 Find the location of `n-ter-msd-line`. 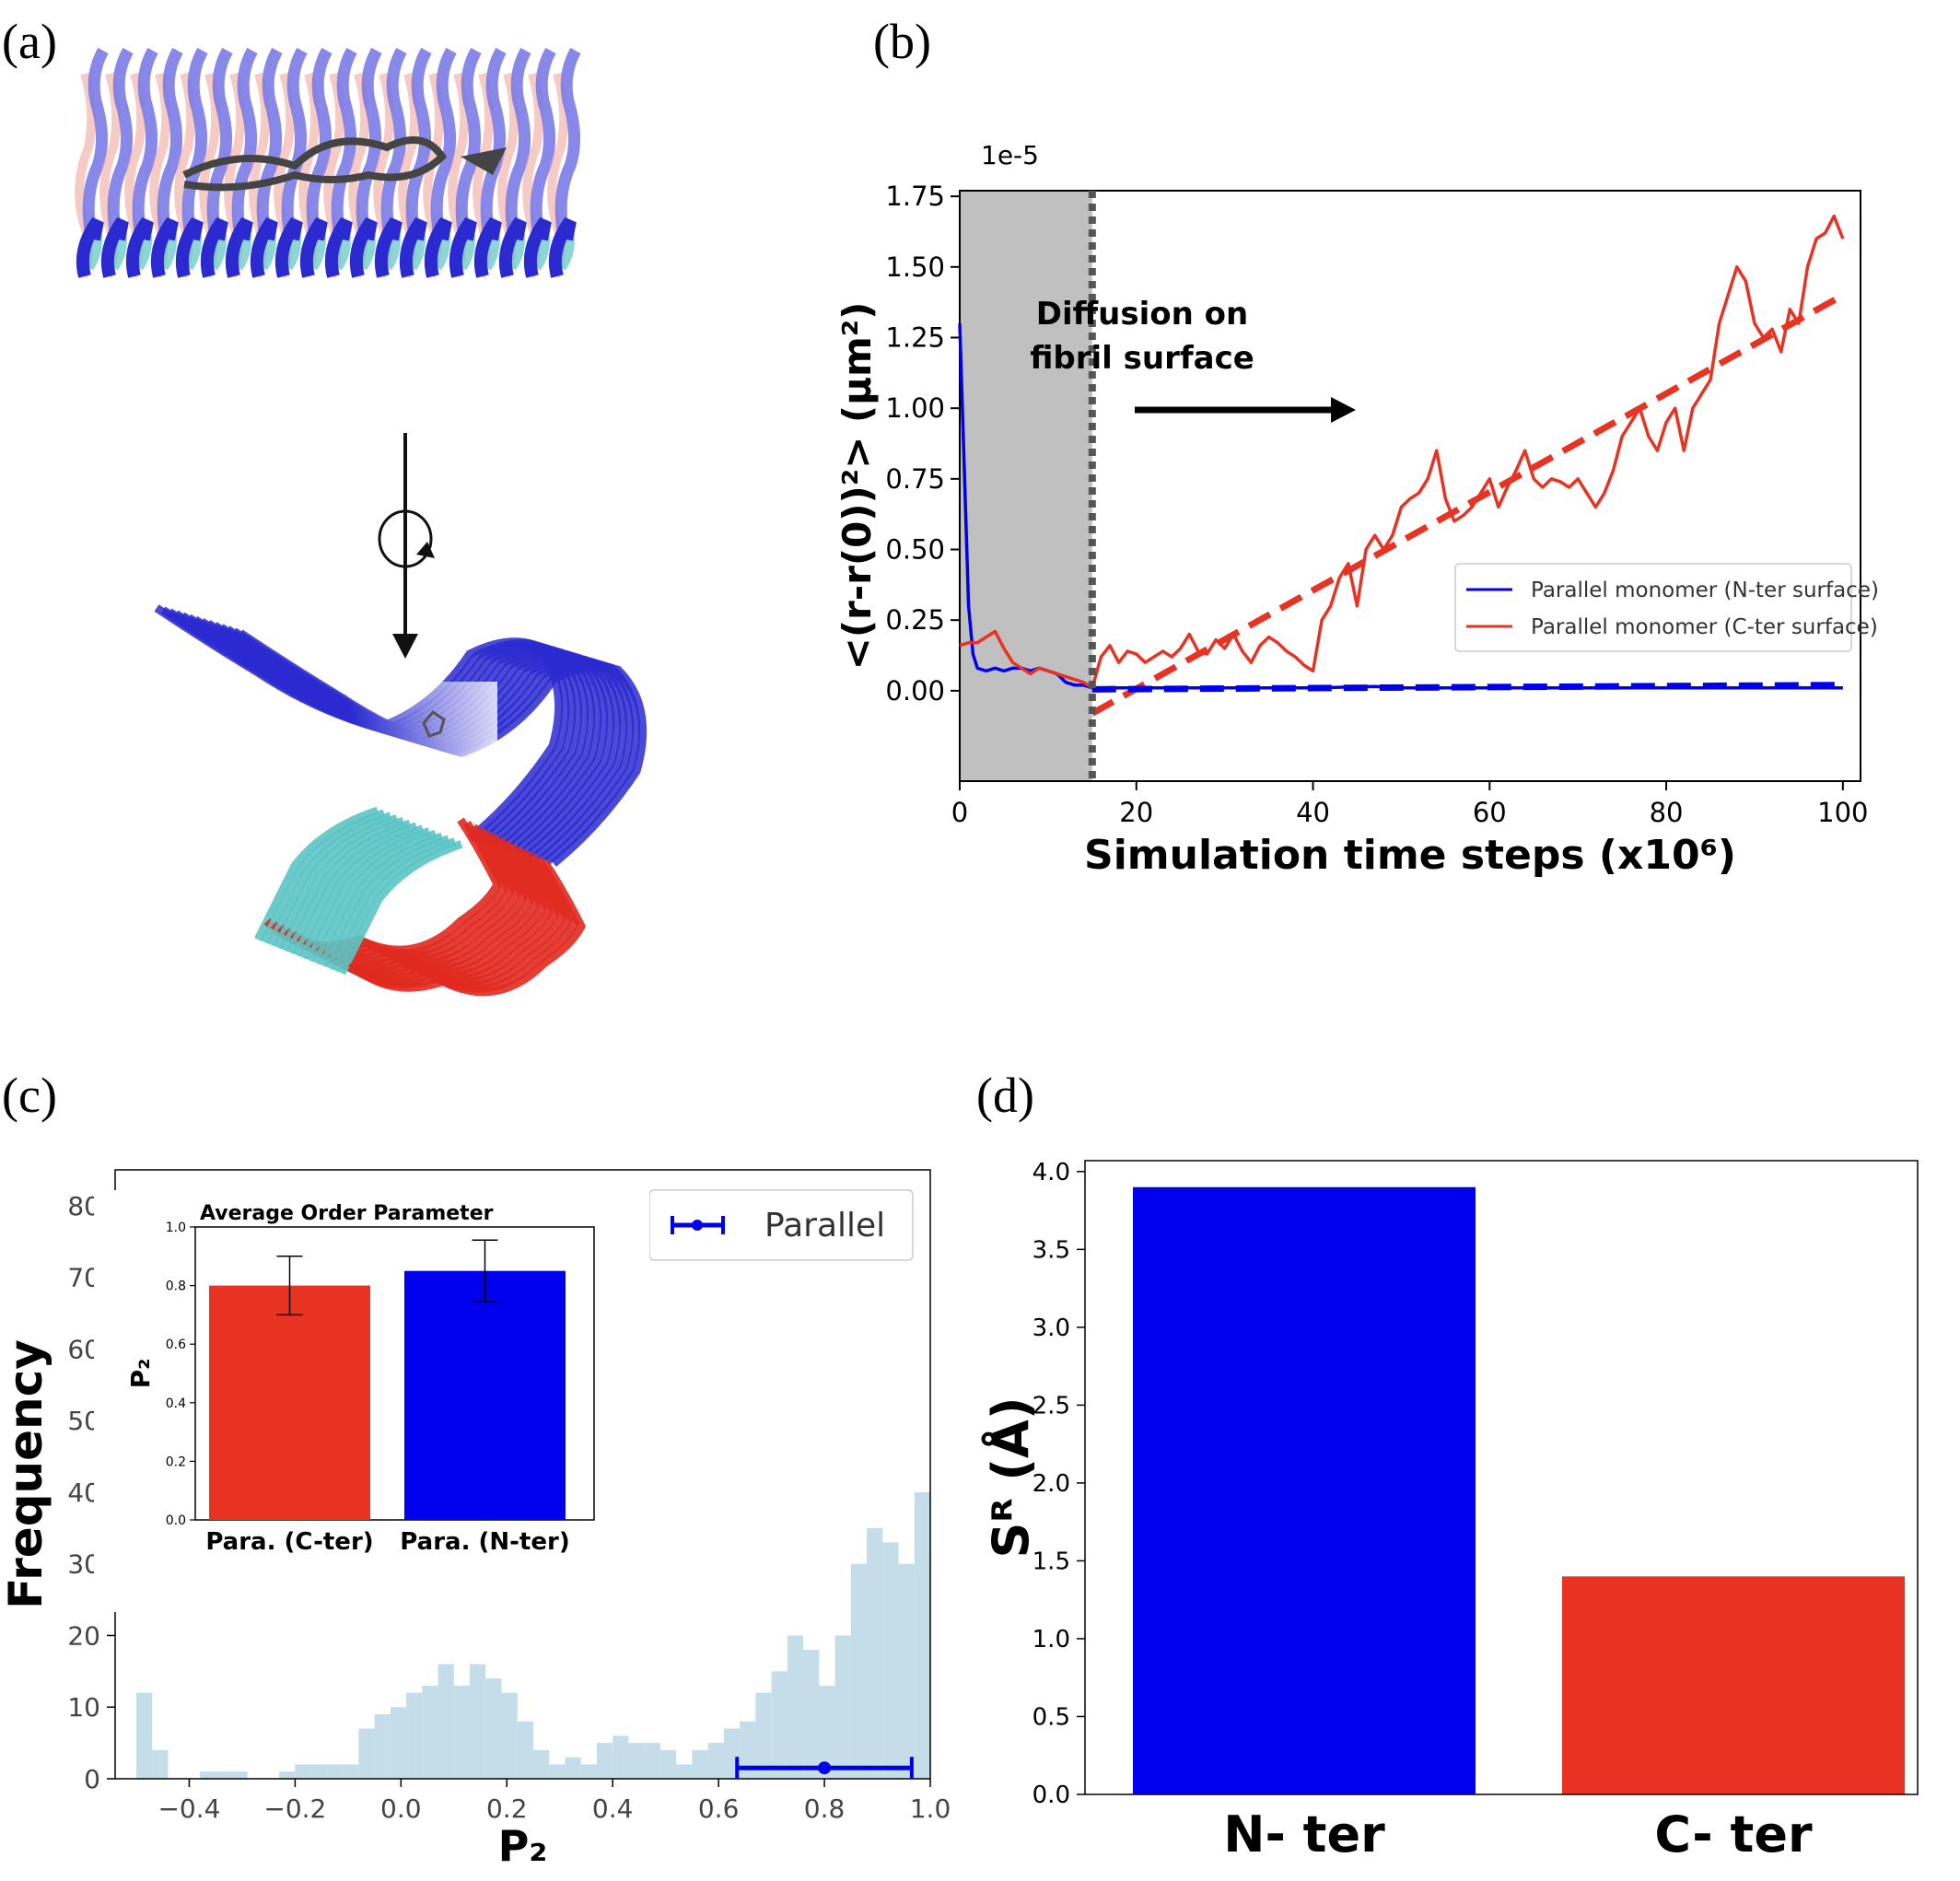

n-ter-msd-line is located at coordinates (1400, 507).